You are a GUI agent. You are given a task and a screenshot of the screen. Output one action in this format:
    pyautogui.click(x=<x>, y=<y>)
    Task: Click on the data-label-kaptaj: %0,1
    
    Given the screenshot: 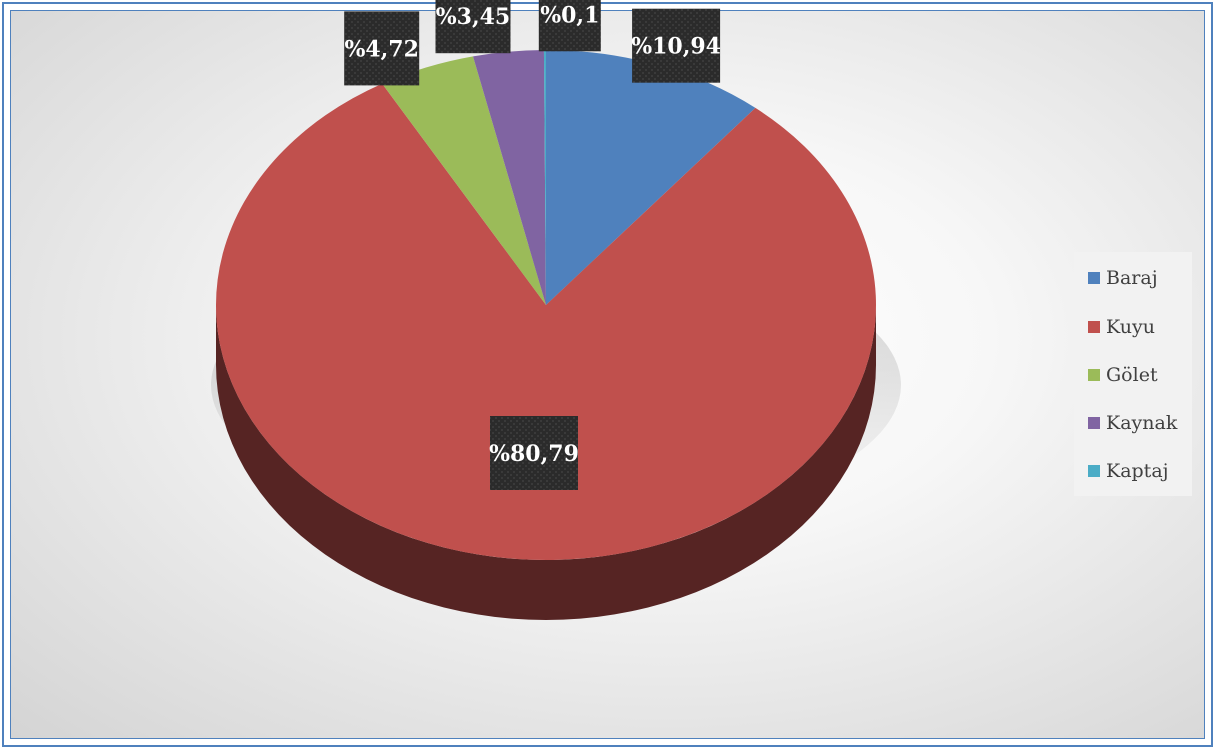 What is the action you would take?
    pyautogui.click(x=569, y=26)
    